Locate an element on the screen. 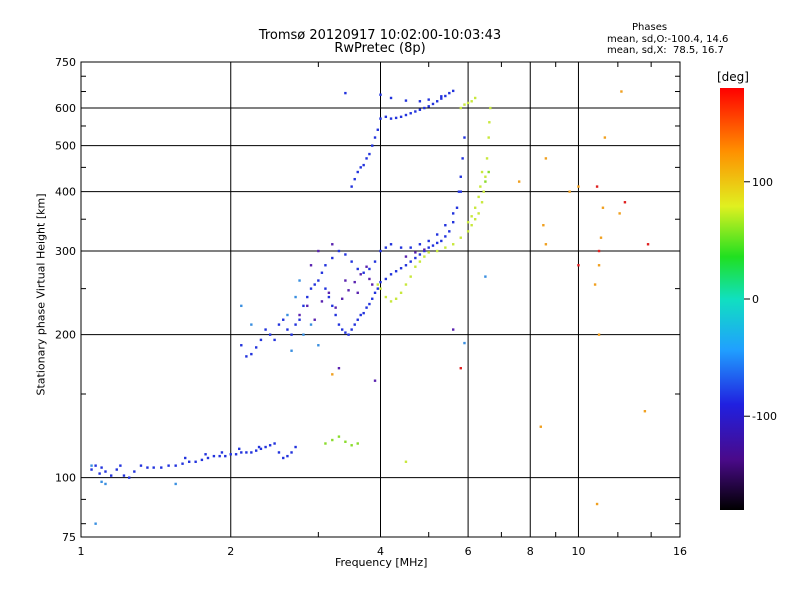 This screenshot has height=600, width=800. chart-subtitle: RwPretec (8p) is located at coordinates (380, 48).